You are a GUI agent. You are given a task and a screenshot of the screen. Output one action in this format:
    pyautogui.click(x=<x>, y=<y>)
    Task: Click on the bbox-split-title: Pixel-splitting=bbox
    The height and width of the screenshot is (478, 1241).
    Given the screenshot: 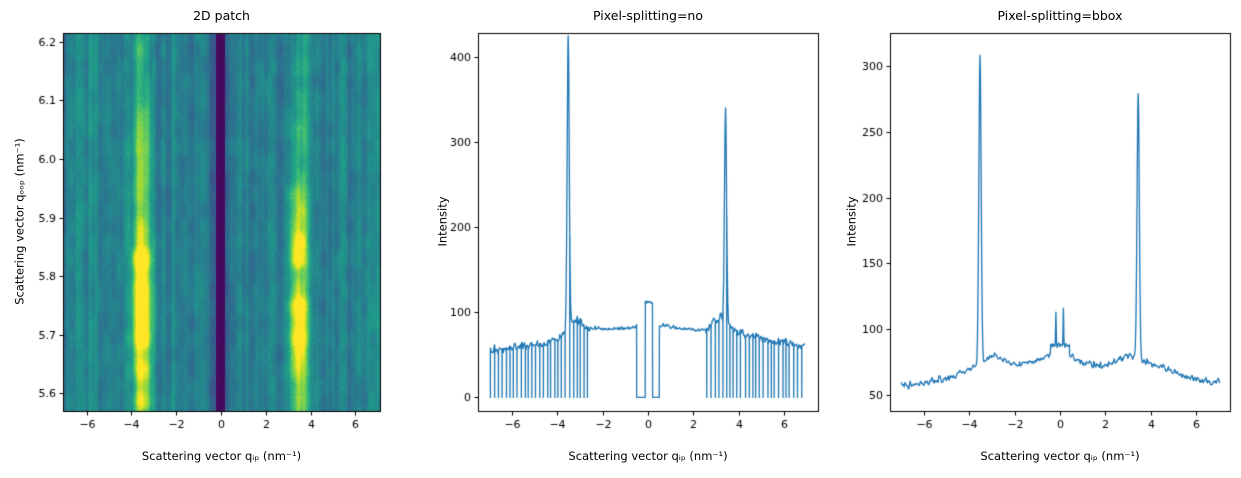 What is the action you would take?
    pyautogui.click(x=1060, y=15)
    